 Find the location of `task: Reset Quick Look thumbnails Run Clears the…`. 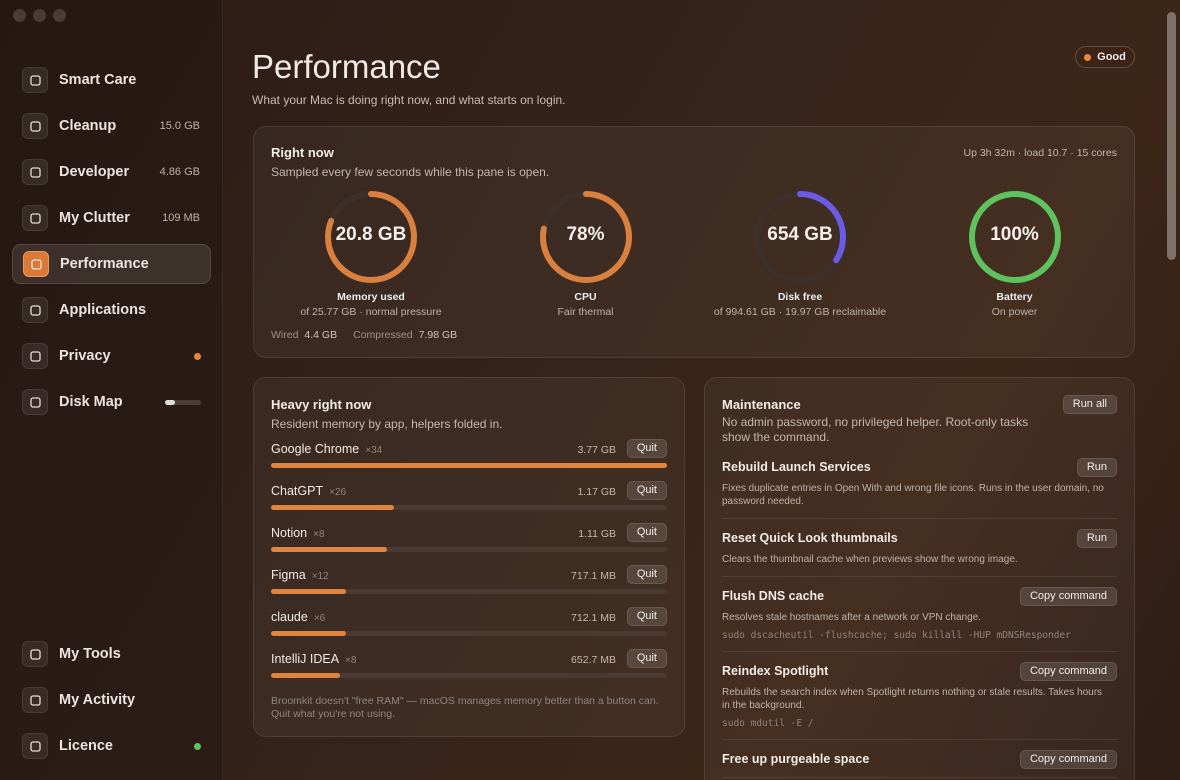

task: Reset Quick Look thumbnails Run Clears the… is located at coordinates (919, 548).